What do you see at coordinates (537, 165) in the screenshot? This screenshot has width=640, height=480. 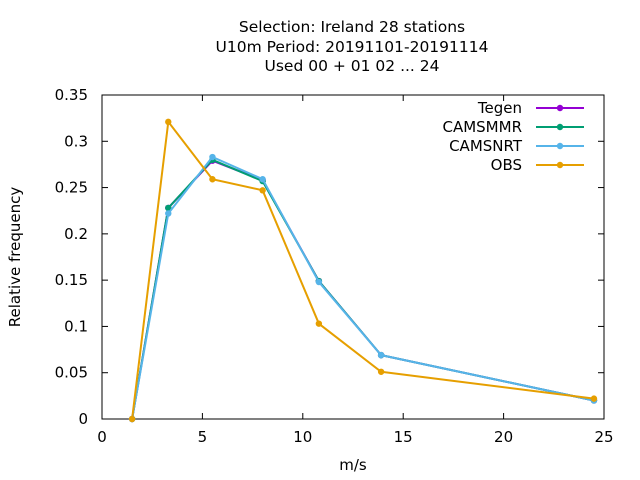 I see `legend-item: OBS` at bounding box center [537, 165].